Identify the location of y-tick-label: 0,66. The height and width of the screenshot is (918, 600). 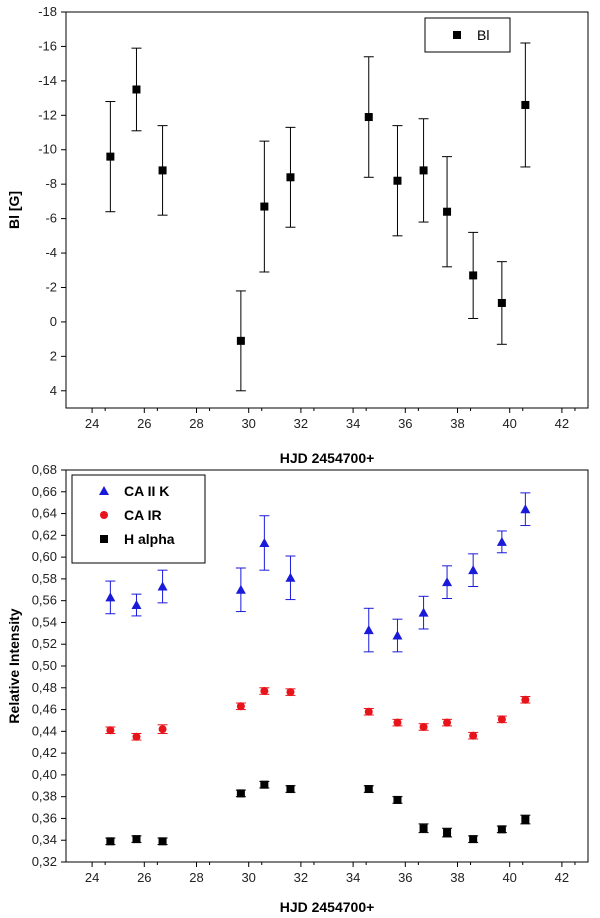
(44, 491).